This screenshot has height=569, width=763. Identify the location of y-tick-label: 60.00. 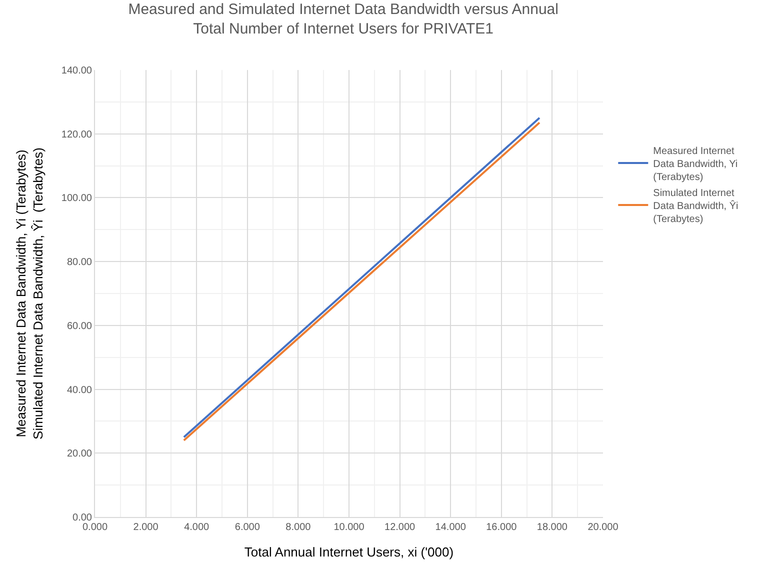
(79, 326).